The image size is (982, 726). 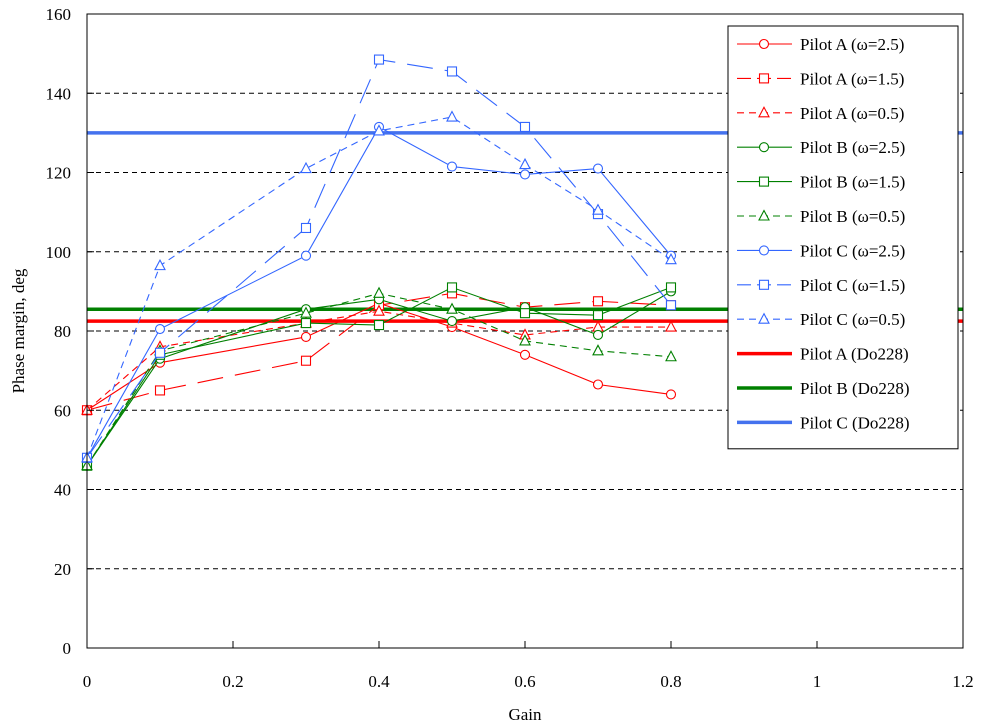 I want to click on legend-item: Pilot B (ω=1.5), so click(x=821, y=182).